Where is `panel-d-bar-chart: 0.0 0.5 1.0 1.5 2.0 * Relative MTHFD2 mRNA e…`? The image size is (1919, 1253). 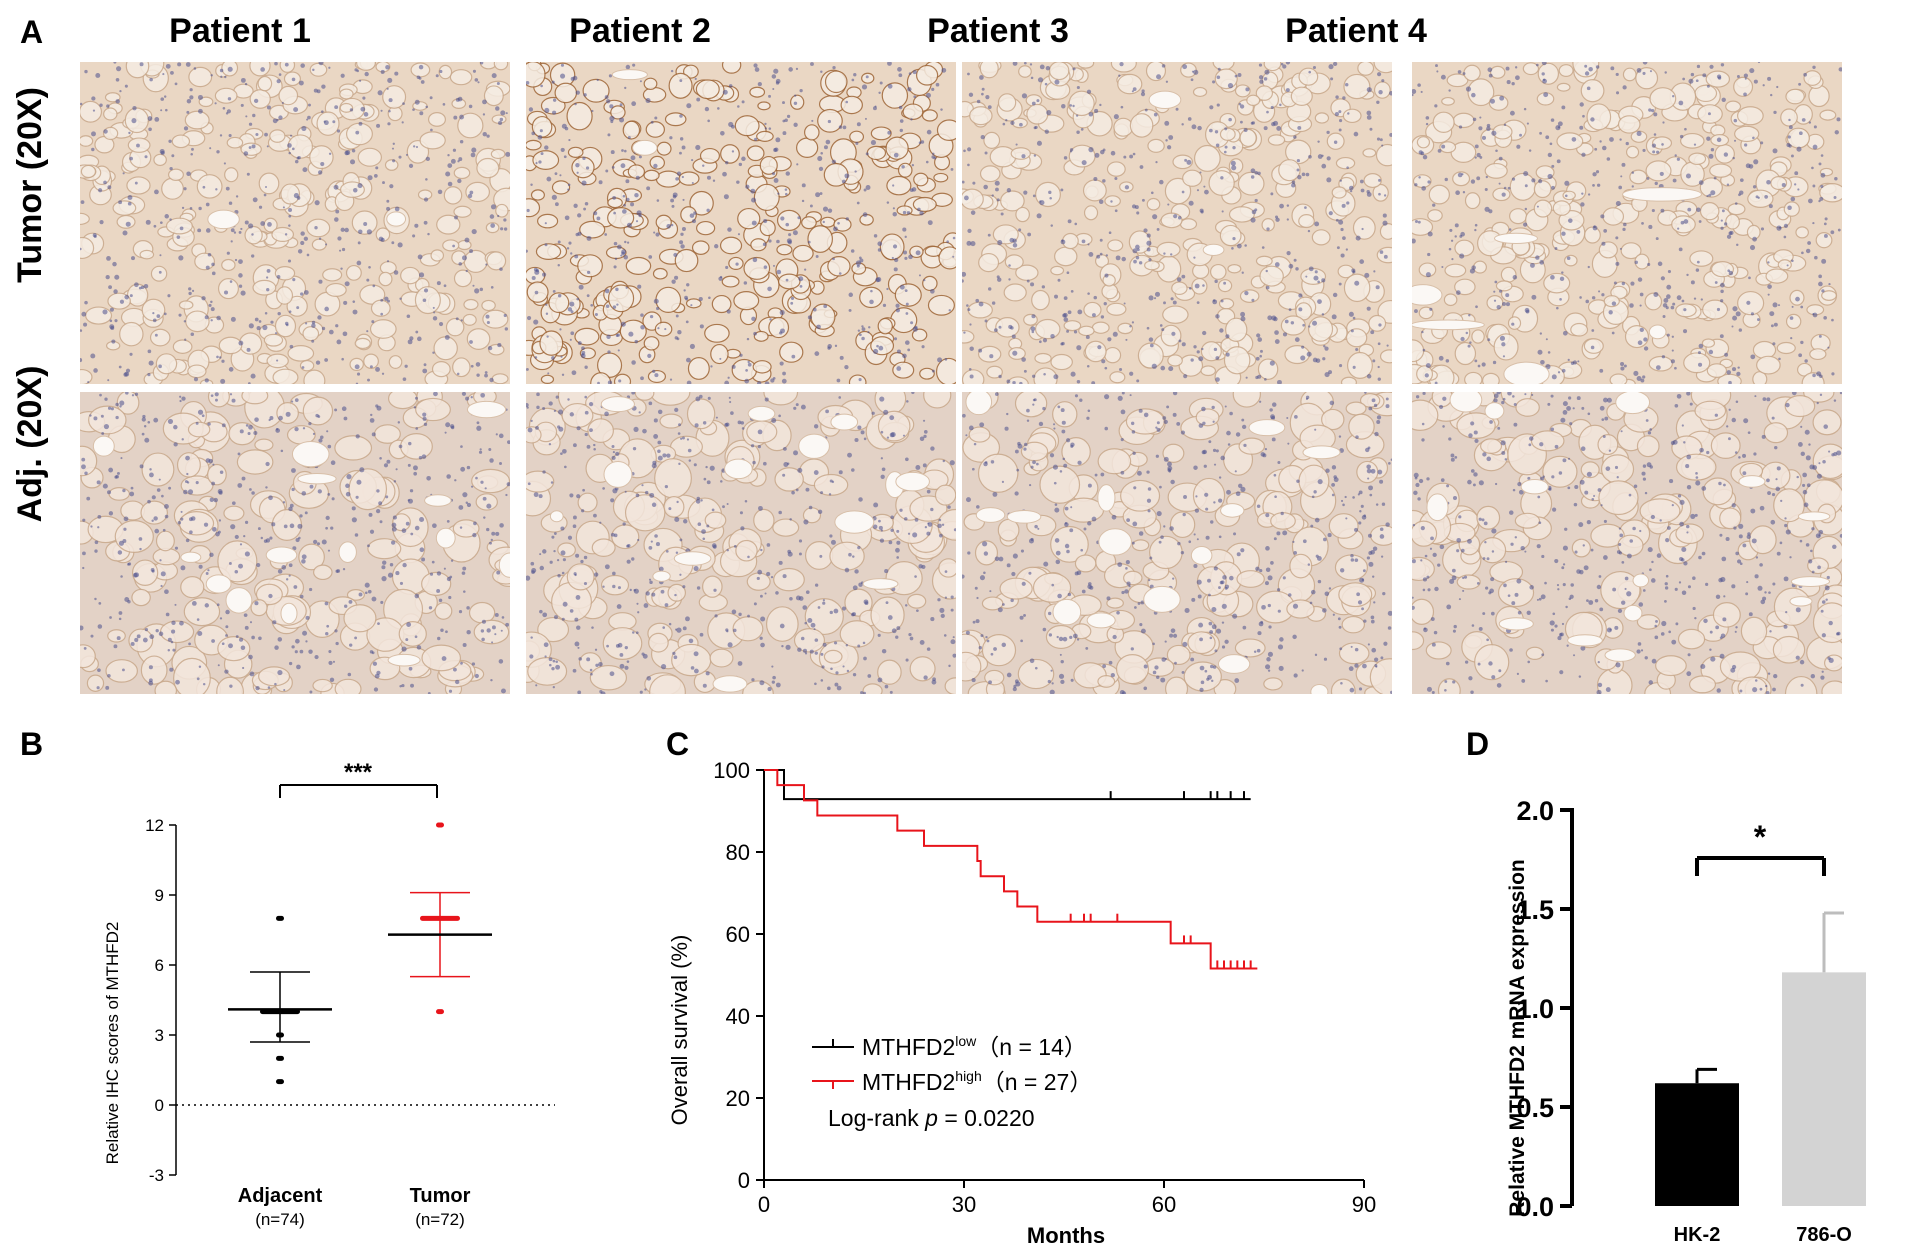
panel-d-bar-chart: 0.0 0.5 1.0 1.5 2.0 * Relative MTHFD2 mRNA e… is located at coordinates (1686, 1021).